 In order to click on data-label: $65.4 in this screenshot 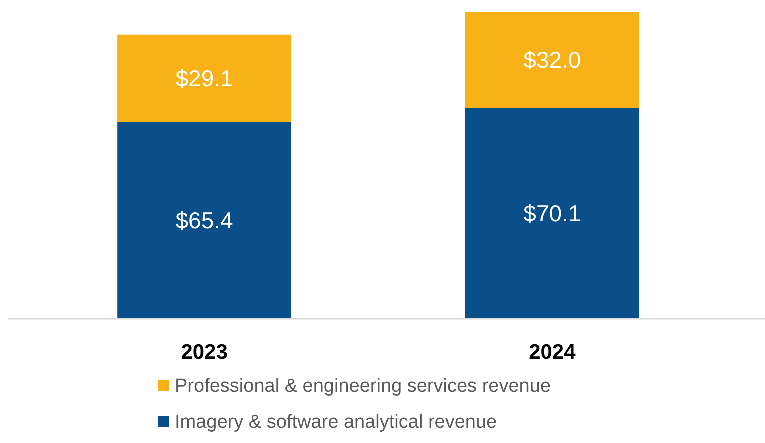, I will do `click(205, 221)`.